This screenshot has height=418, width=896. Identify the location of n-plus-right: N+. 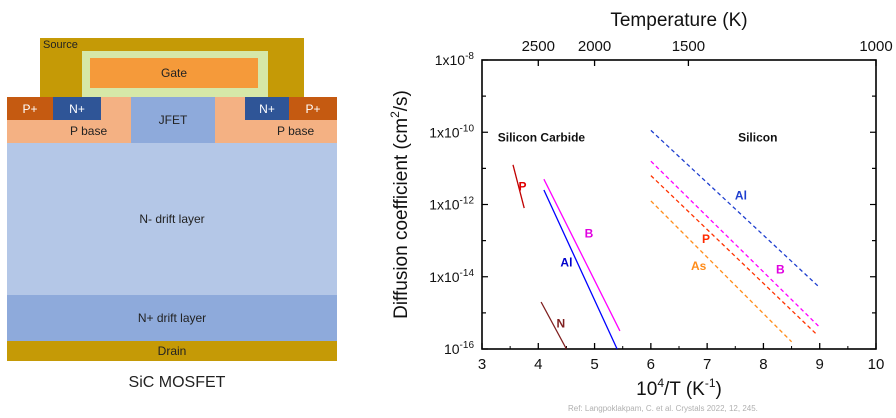
(267, 108).